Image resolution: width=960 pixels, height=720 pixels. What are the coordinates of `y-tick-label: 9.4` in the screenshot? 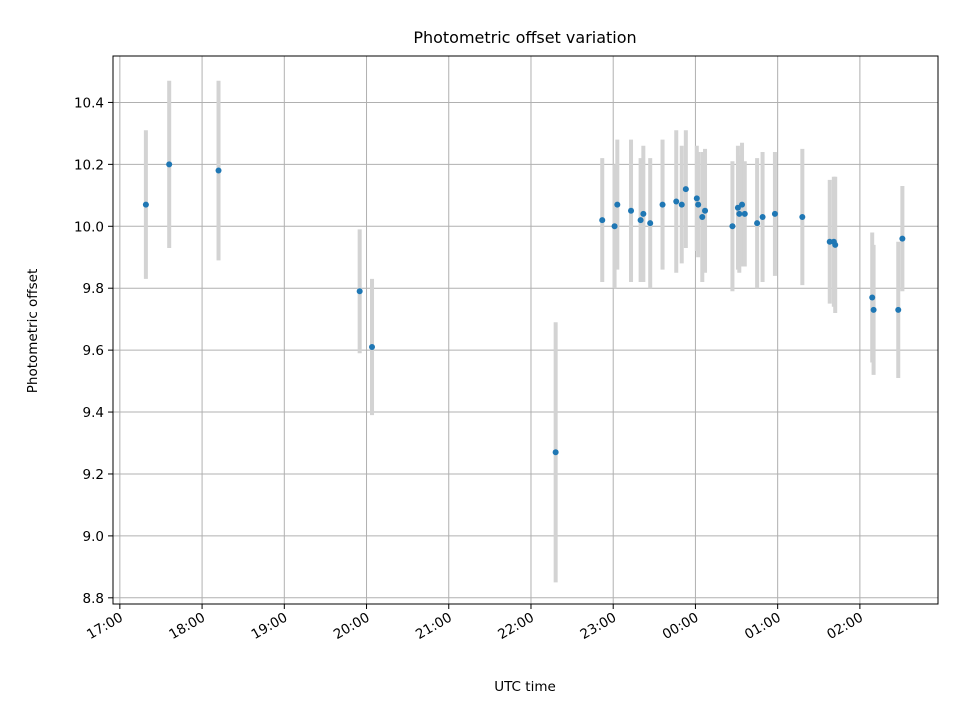 It's located at (93, 413).